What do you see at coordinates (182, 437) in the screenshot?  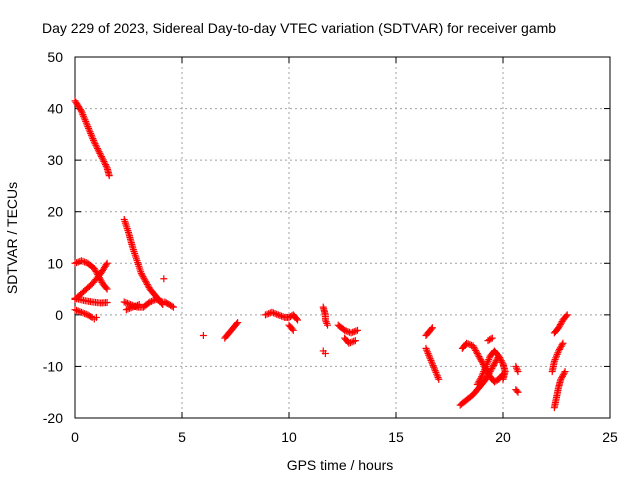 I see `x-tick-label: 5` at bounding box center [182, 437].